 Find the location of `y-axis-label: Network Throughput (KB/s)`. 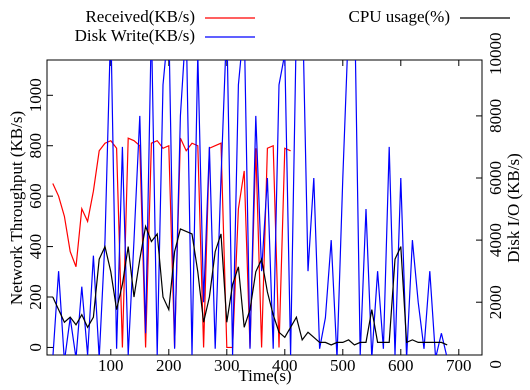

y-axis-label: Network Throughput (KB/s) is located at coordinates (16, 208).